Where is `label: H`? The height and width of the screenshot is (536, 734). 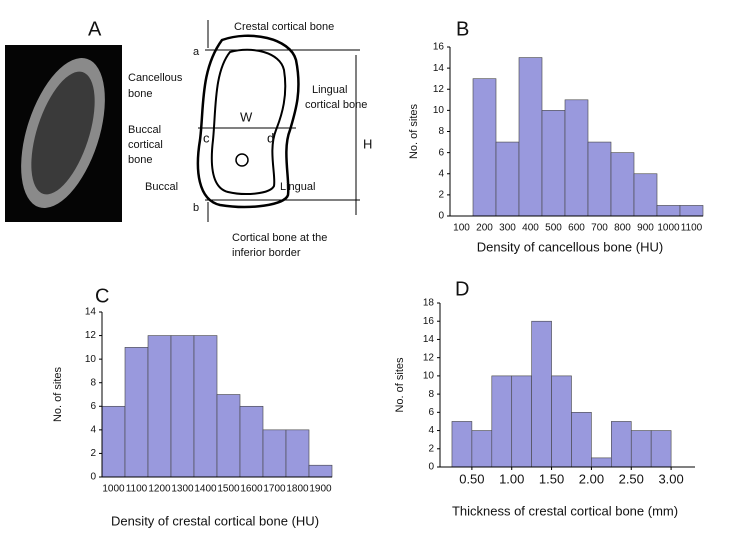 label: H is located at coordinates (367, 143).